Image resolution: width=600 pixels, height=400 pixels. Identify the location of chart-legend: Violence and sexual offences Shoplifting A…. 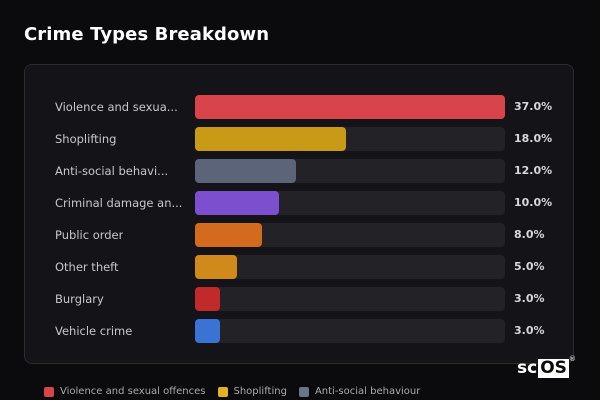
(232, 391).